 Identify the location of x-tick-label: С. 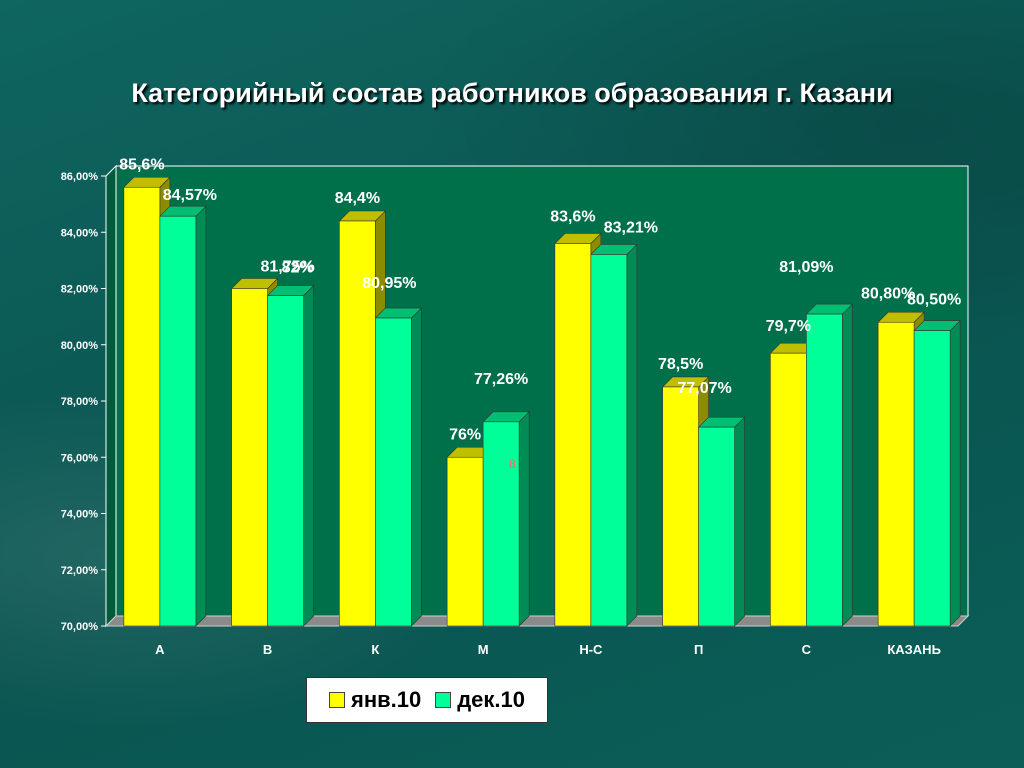
(807, 649).